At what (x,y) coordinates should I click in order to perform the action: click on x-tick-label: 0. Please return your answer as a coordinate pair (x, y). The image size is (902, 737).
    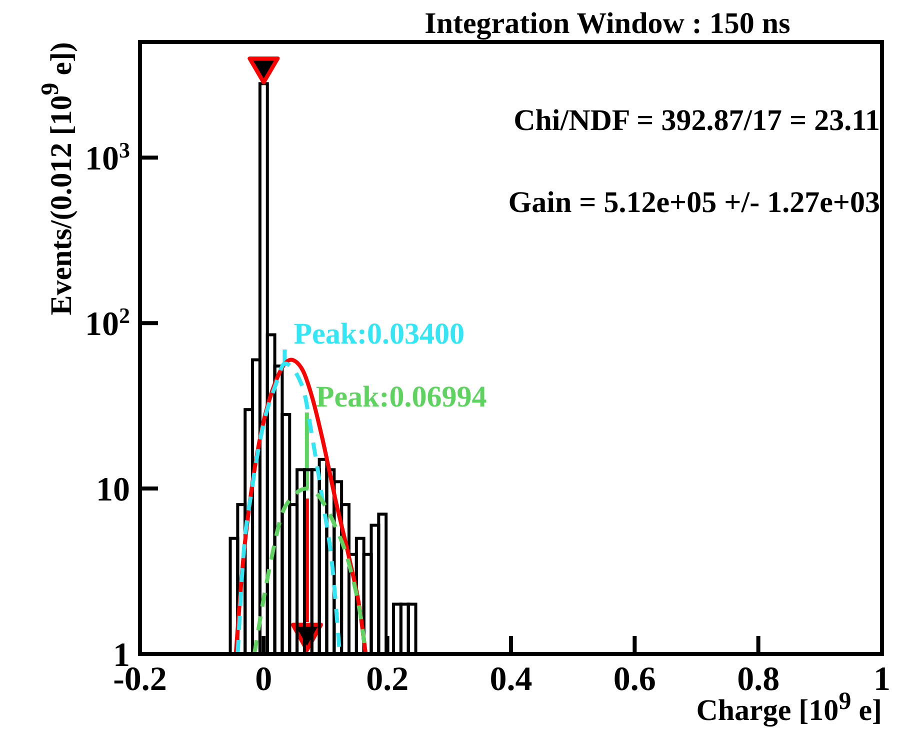
    Looking at the image, I should click on (263, 679).